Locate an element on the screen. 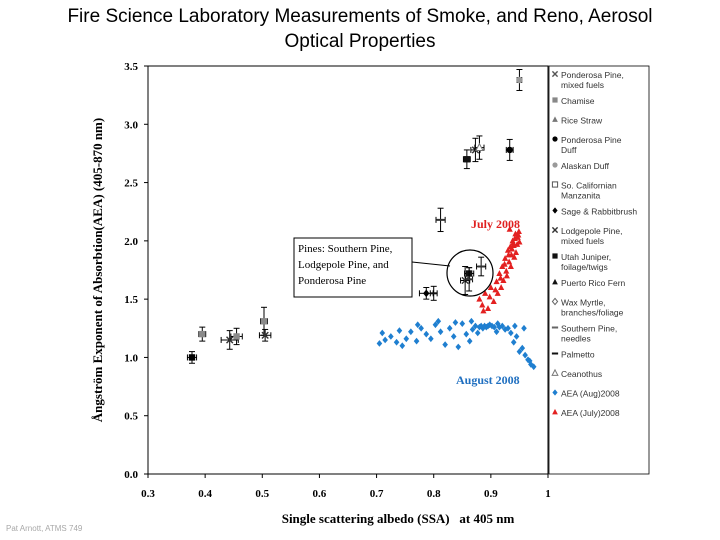 This screenshot has height=540, width=720. legend-label: Utah Juniper, is located at coordinates (586, 257).